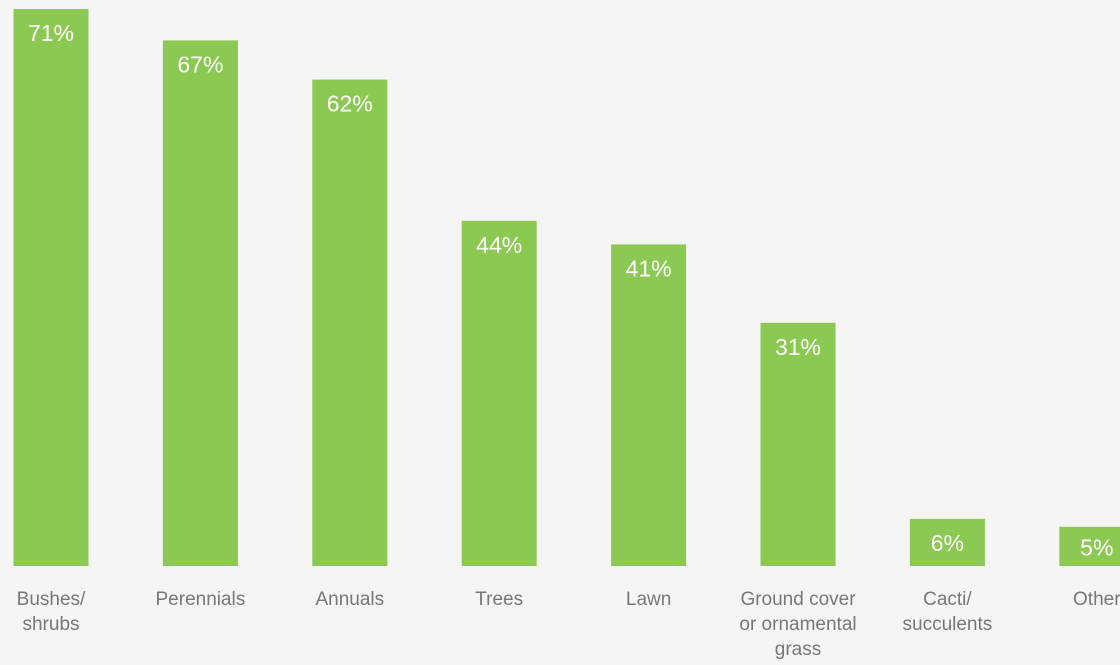 This screenshot has width=1120, height=665. Describe the element at coordinates (499, 599) in the screenshot. I see `category-label-3: Trees` at that location.